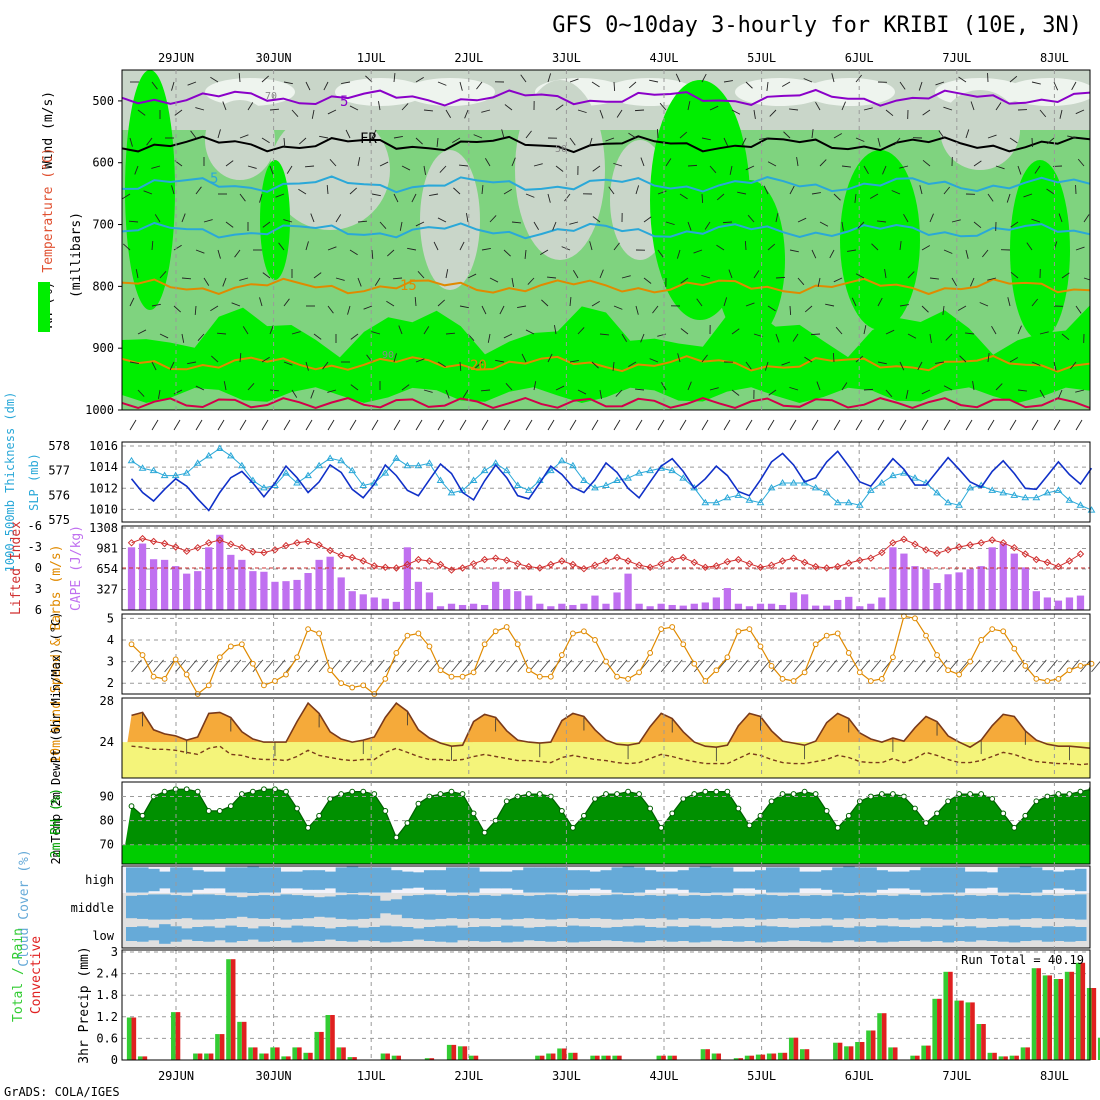 The image size is (1100, 1100). I want to click on surface-wind-barb, so click(771, 425).